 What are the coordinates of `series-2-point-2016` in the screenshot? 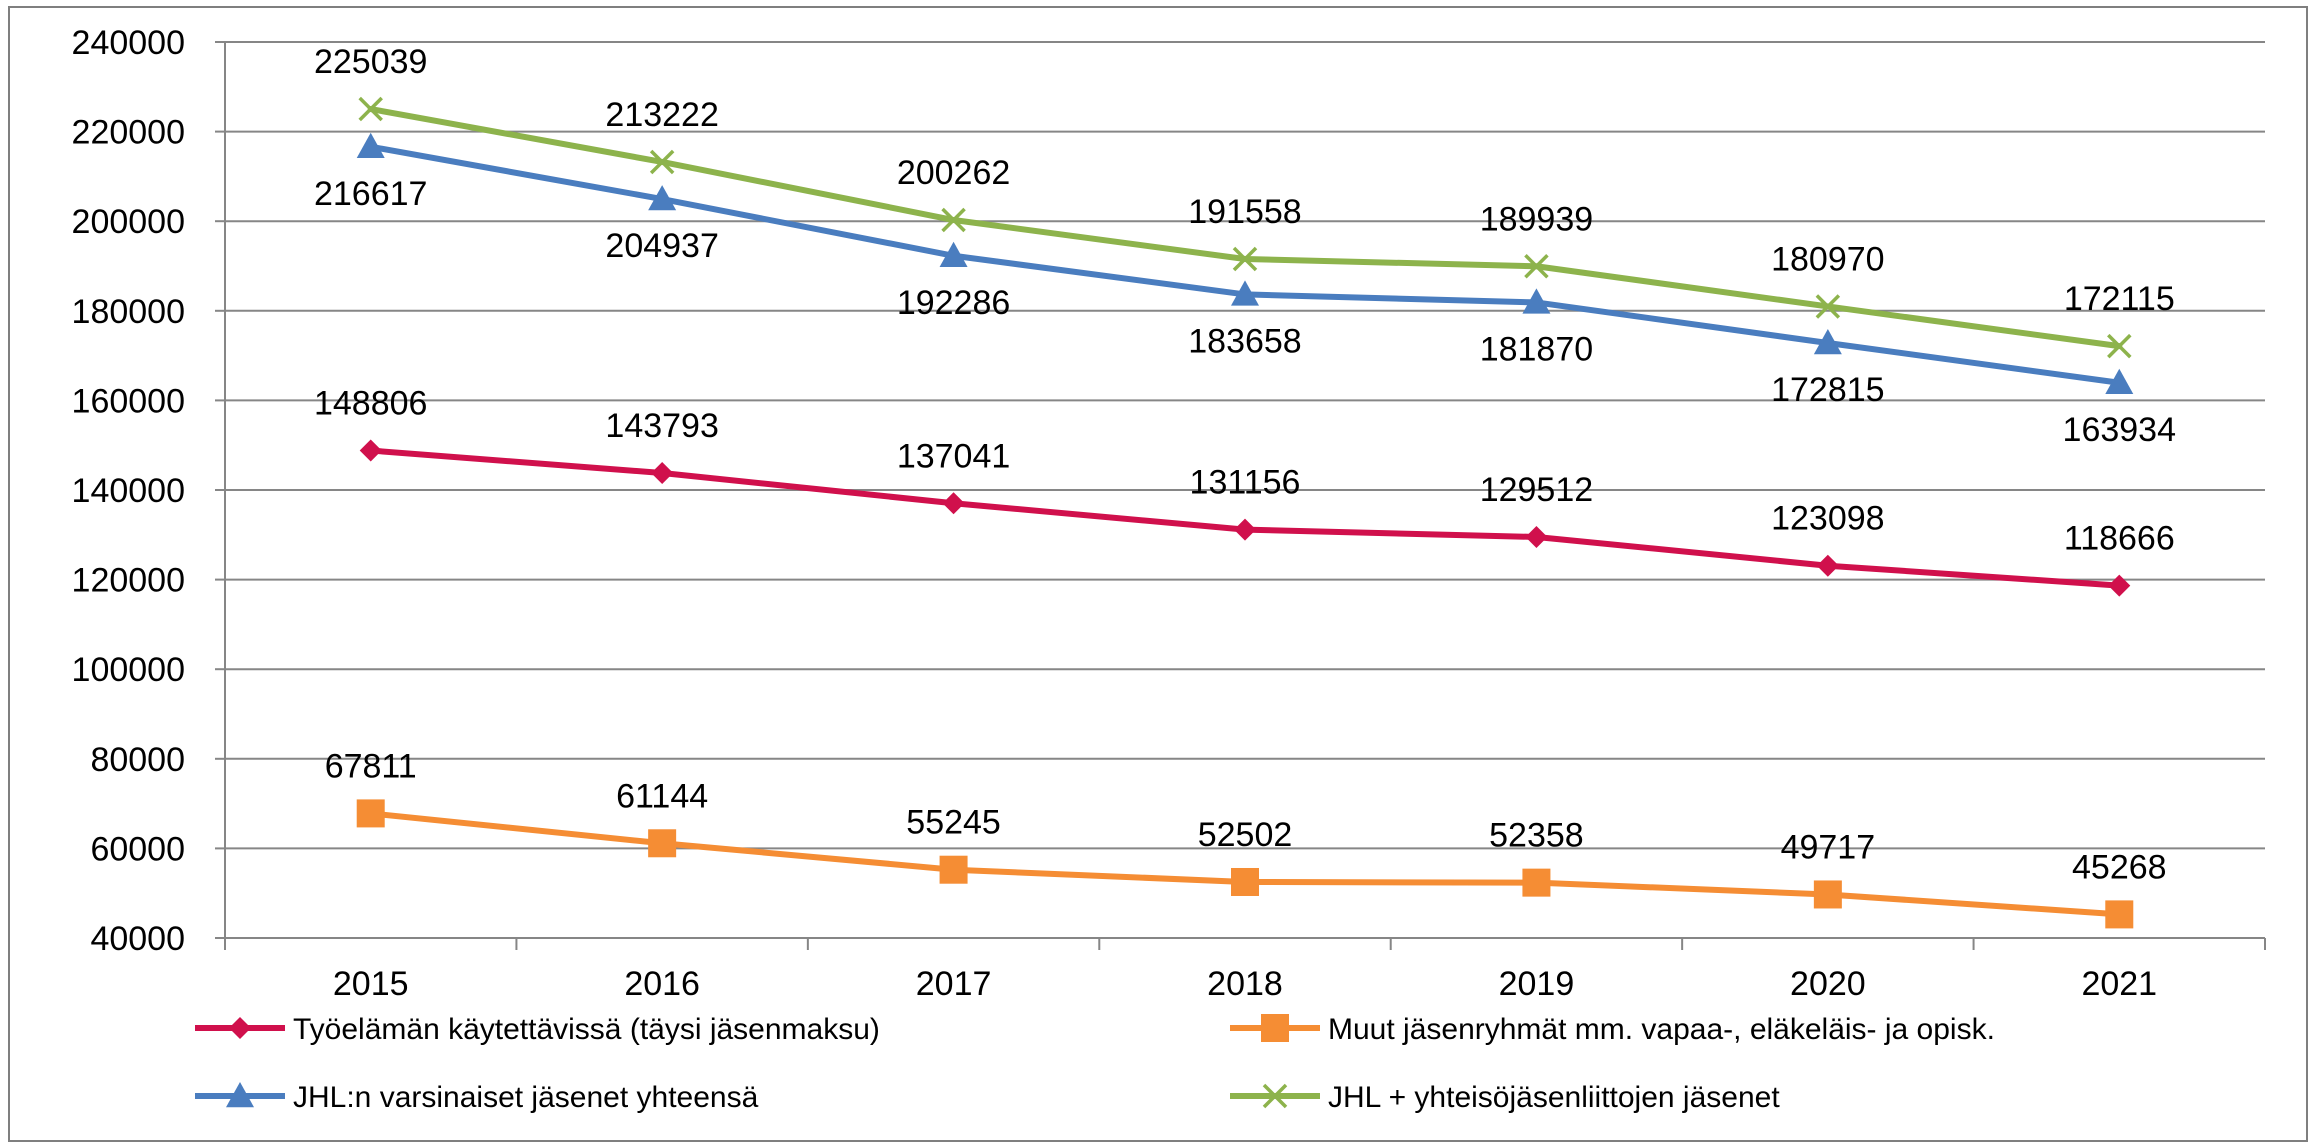 It's located at (662, 843).